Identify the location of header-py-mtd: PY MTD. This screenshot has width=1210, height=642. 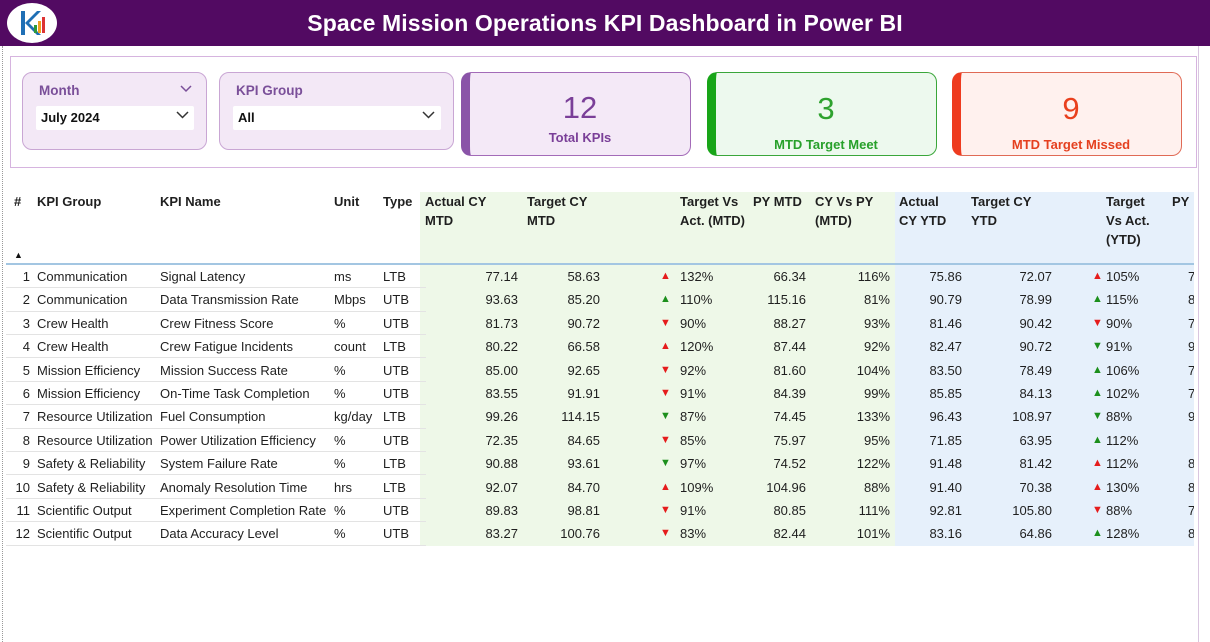
(777, 201).